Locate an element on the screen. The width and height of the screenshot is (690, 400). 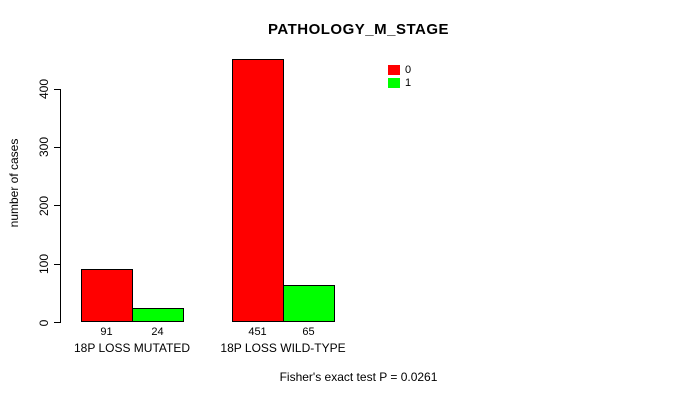
y-axis-line is located at coordinates (60, 206).